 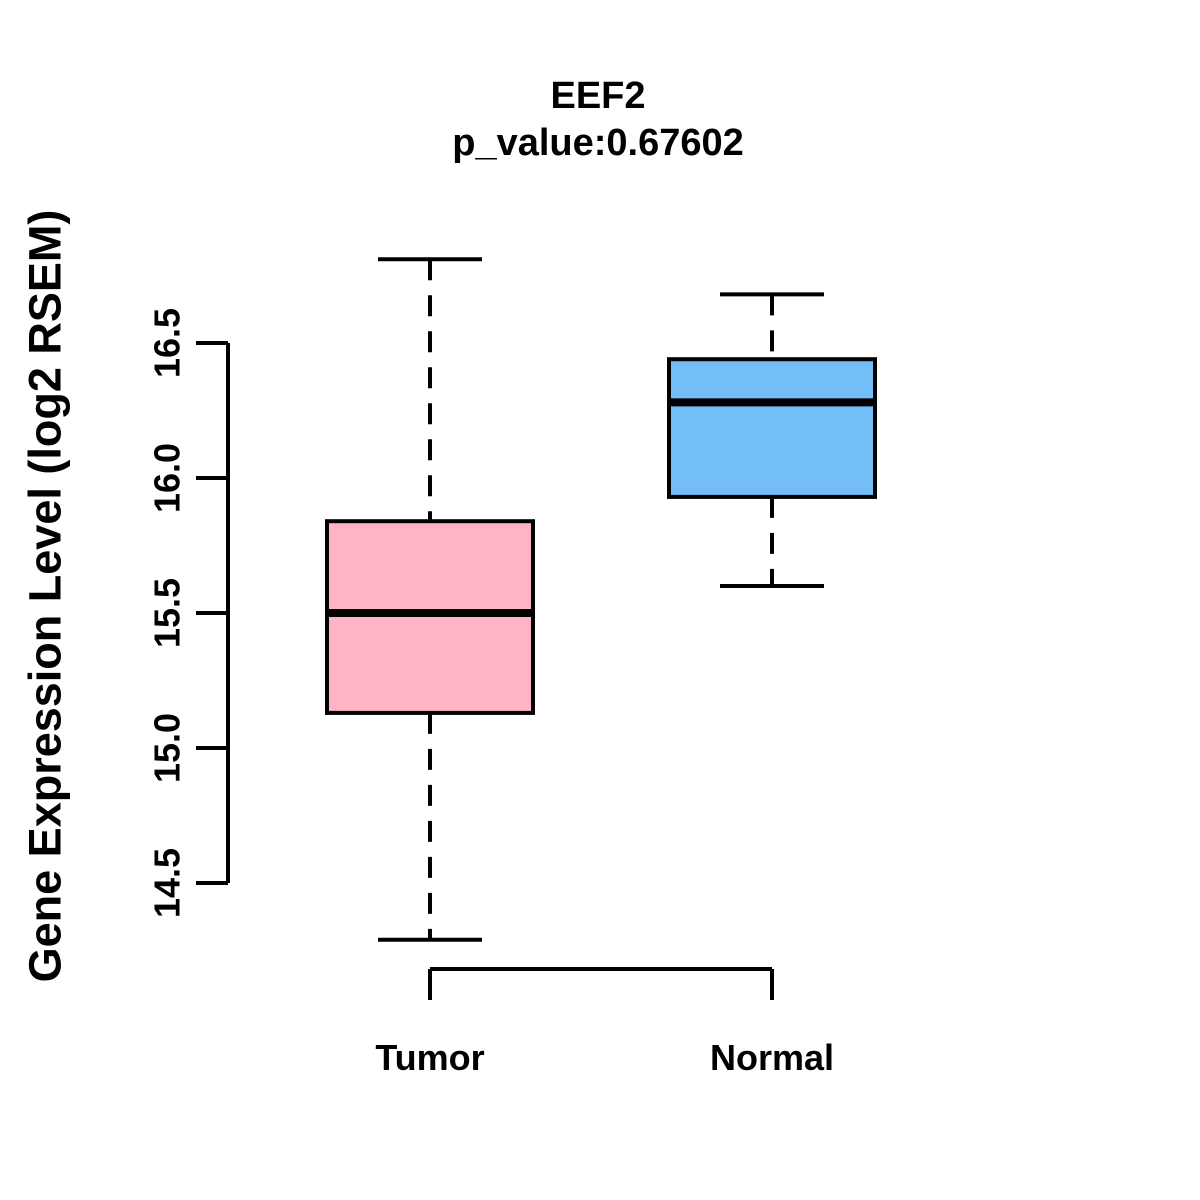 What do you see at coordinates (45, 596) in the screenshot?
I see `y-axis-label: Gene Expression Level (log2 RSEM)` at bounding box center [45, 596].